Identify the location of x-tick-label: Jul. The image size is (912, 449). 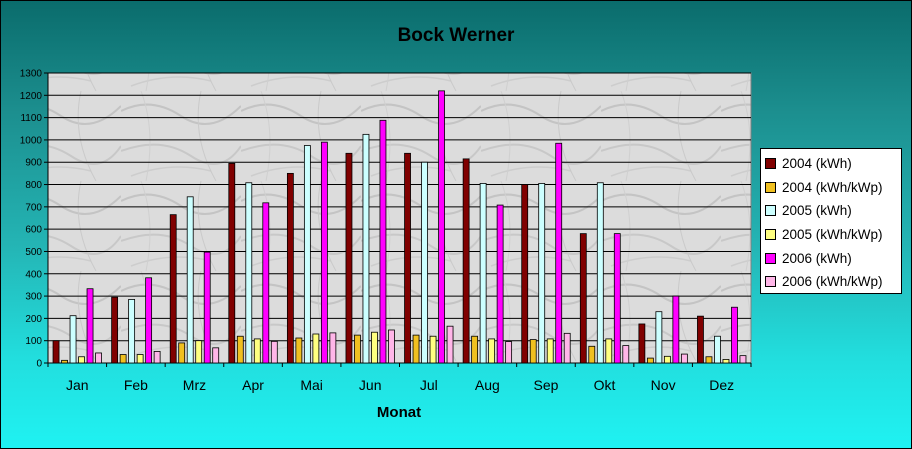
(429, 385).